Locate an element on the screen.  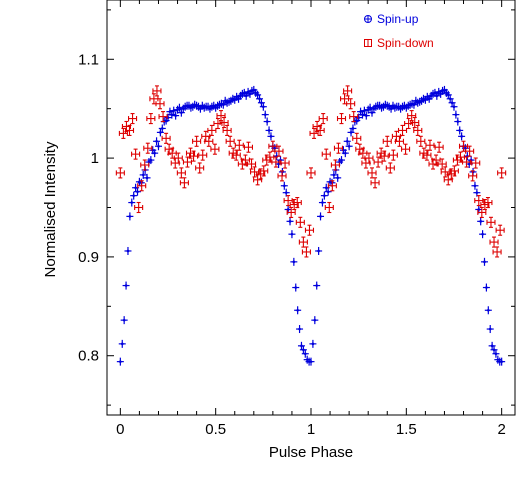
x-tick-label: 0.5 is located at coordinates (215, 429).